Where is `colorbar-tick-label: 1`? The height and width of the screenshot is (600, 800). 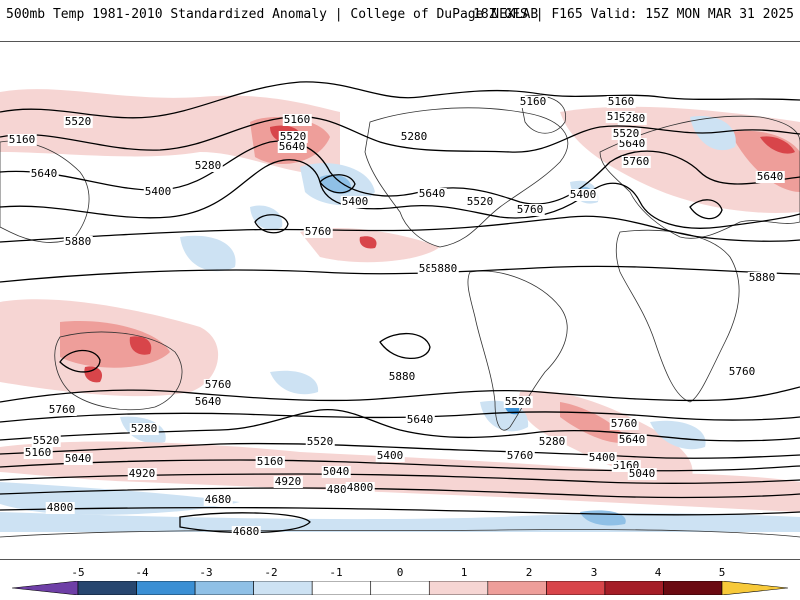
colorbar-tick-label: 1 is located at coordinates (464, 572).